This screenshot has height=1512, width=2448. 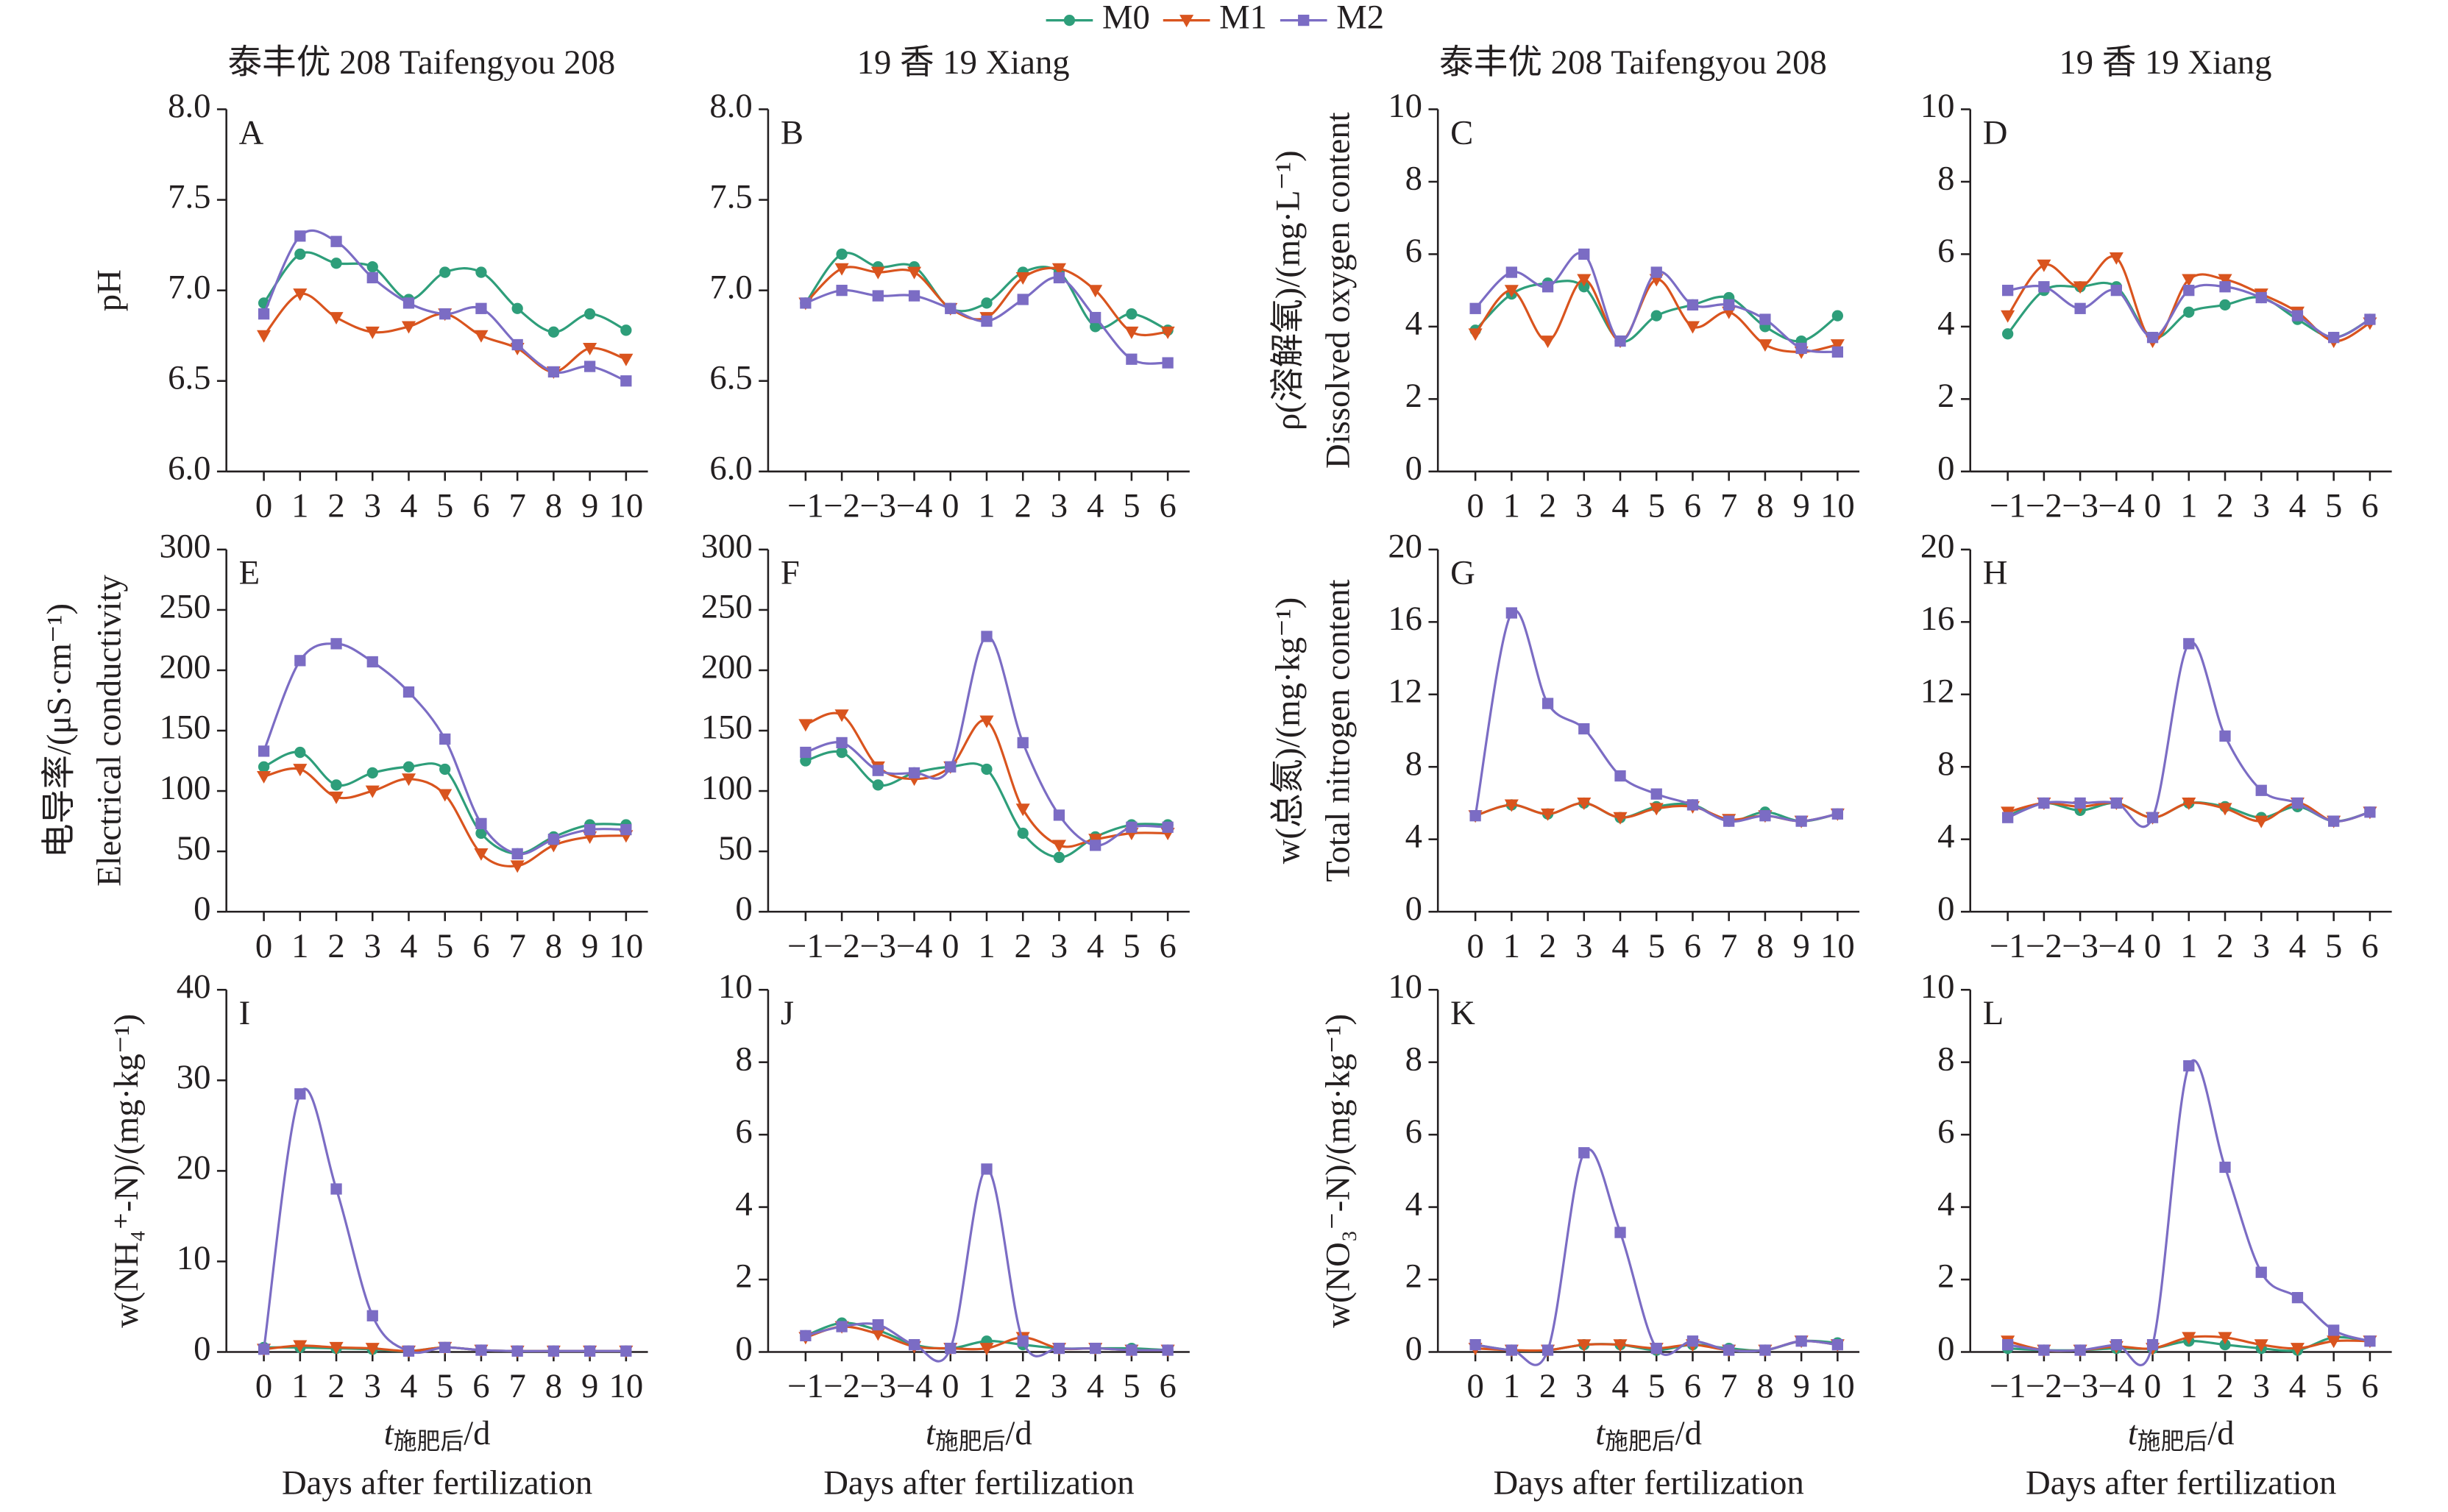 What do you see at coordinates (1946, 1131) in the screenshot?
I see `y-tick-label: 6` at bounding box center [1946, 1131].